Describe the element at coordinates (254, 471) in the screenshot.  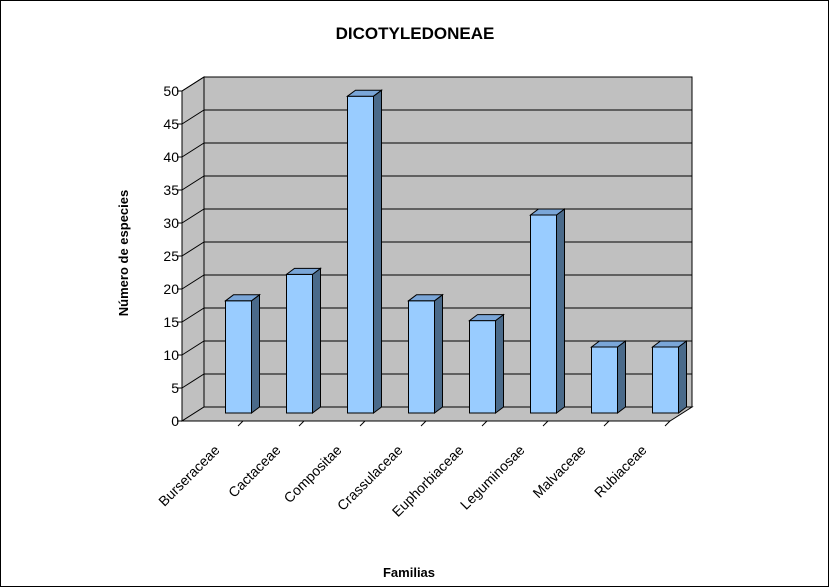
I see `x-tick-label: Cactaceae` at that location.